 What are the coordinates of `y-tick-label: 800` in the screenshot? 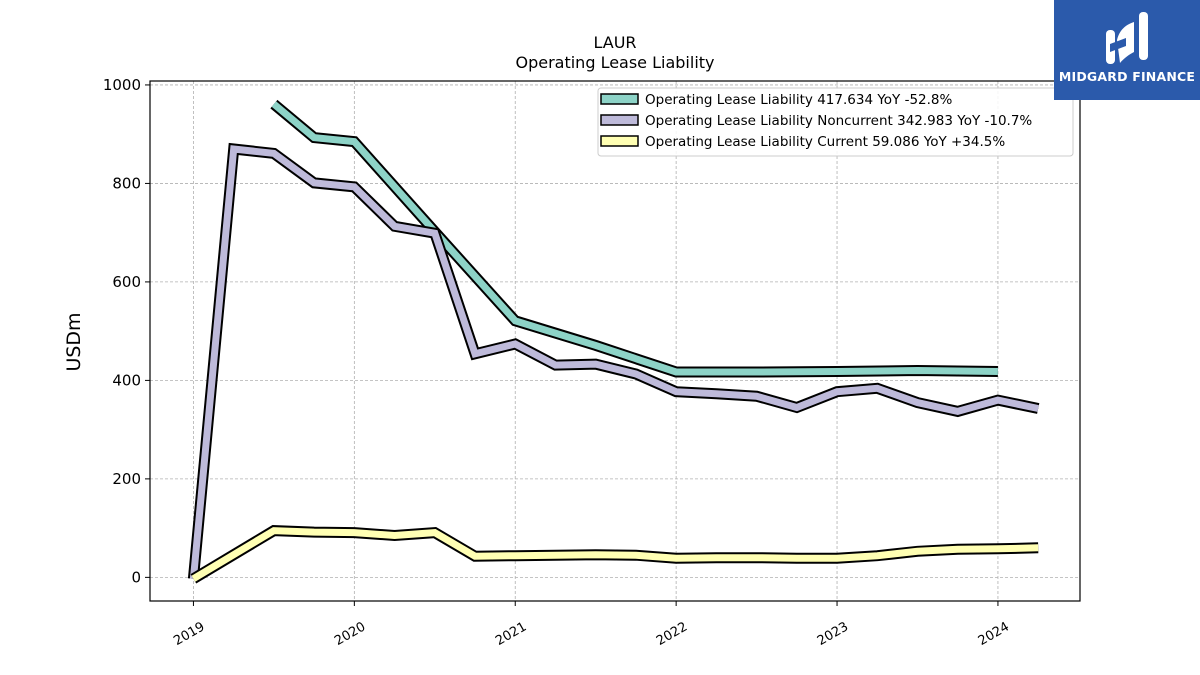 It's located at (126, 183).